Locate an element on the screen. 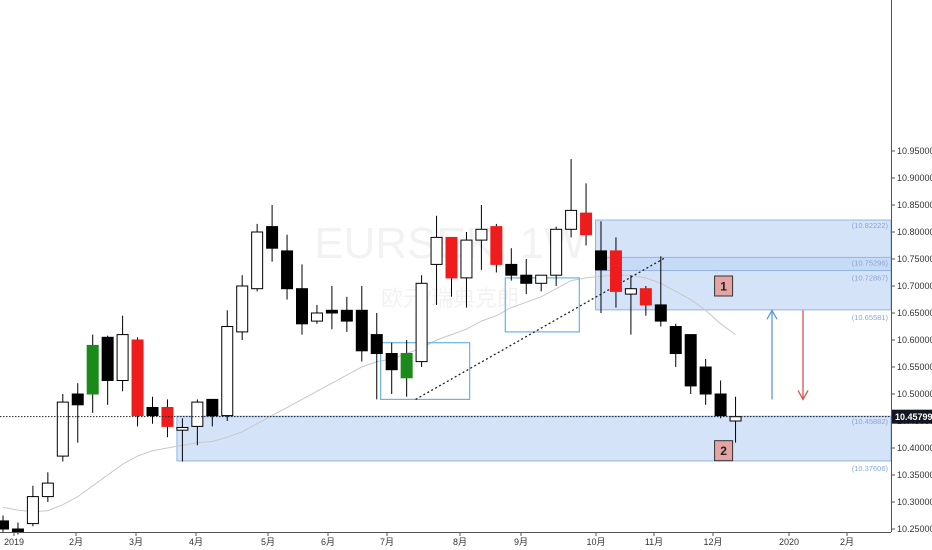  y-tick-label: 10.75000 is located at coordinates (914, 259).